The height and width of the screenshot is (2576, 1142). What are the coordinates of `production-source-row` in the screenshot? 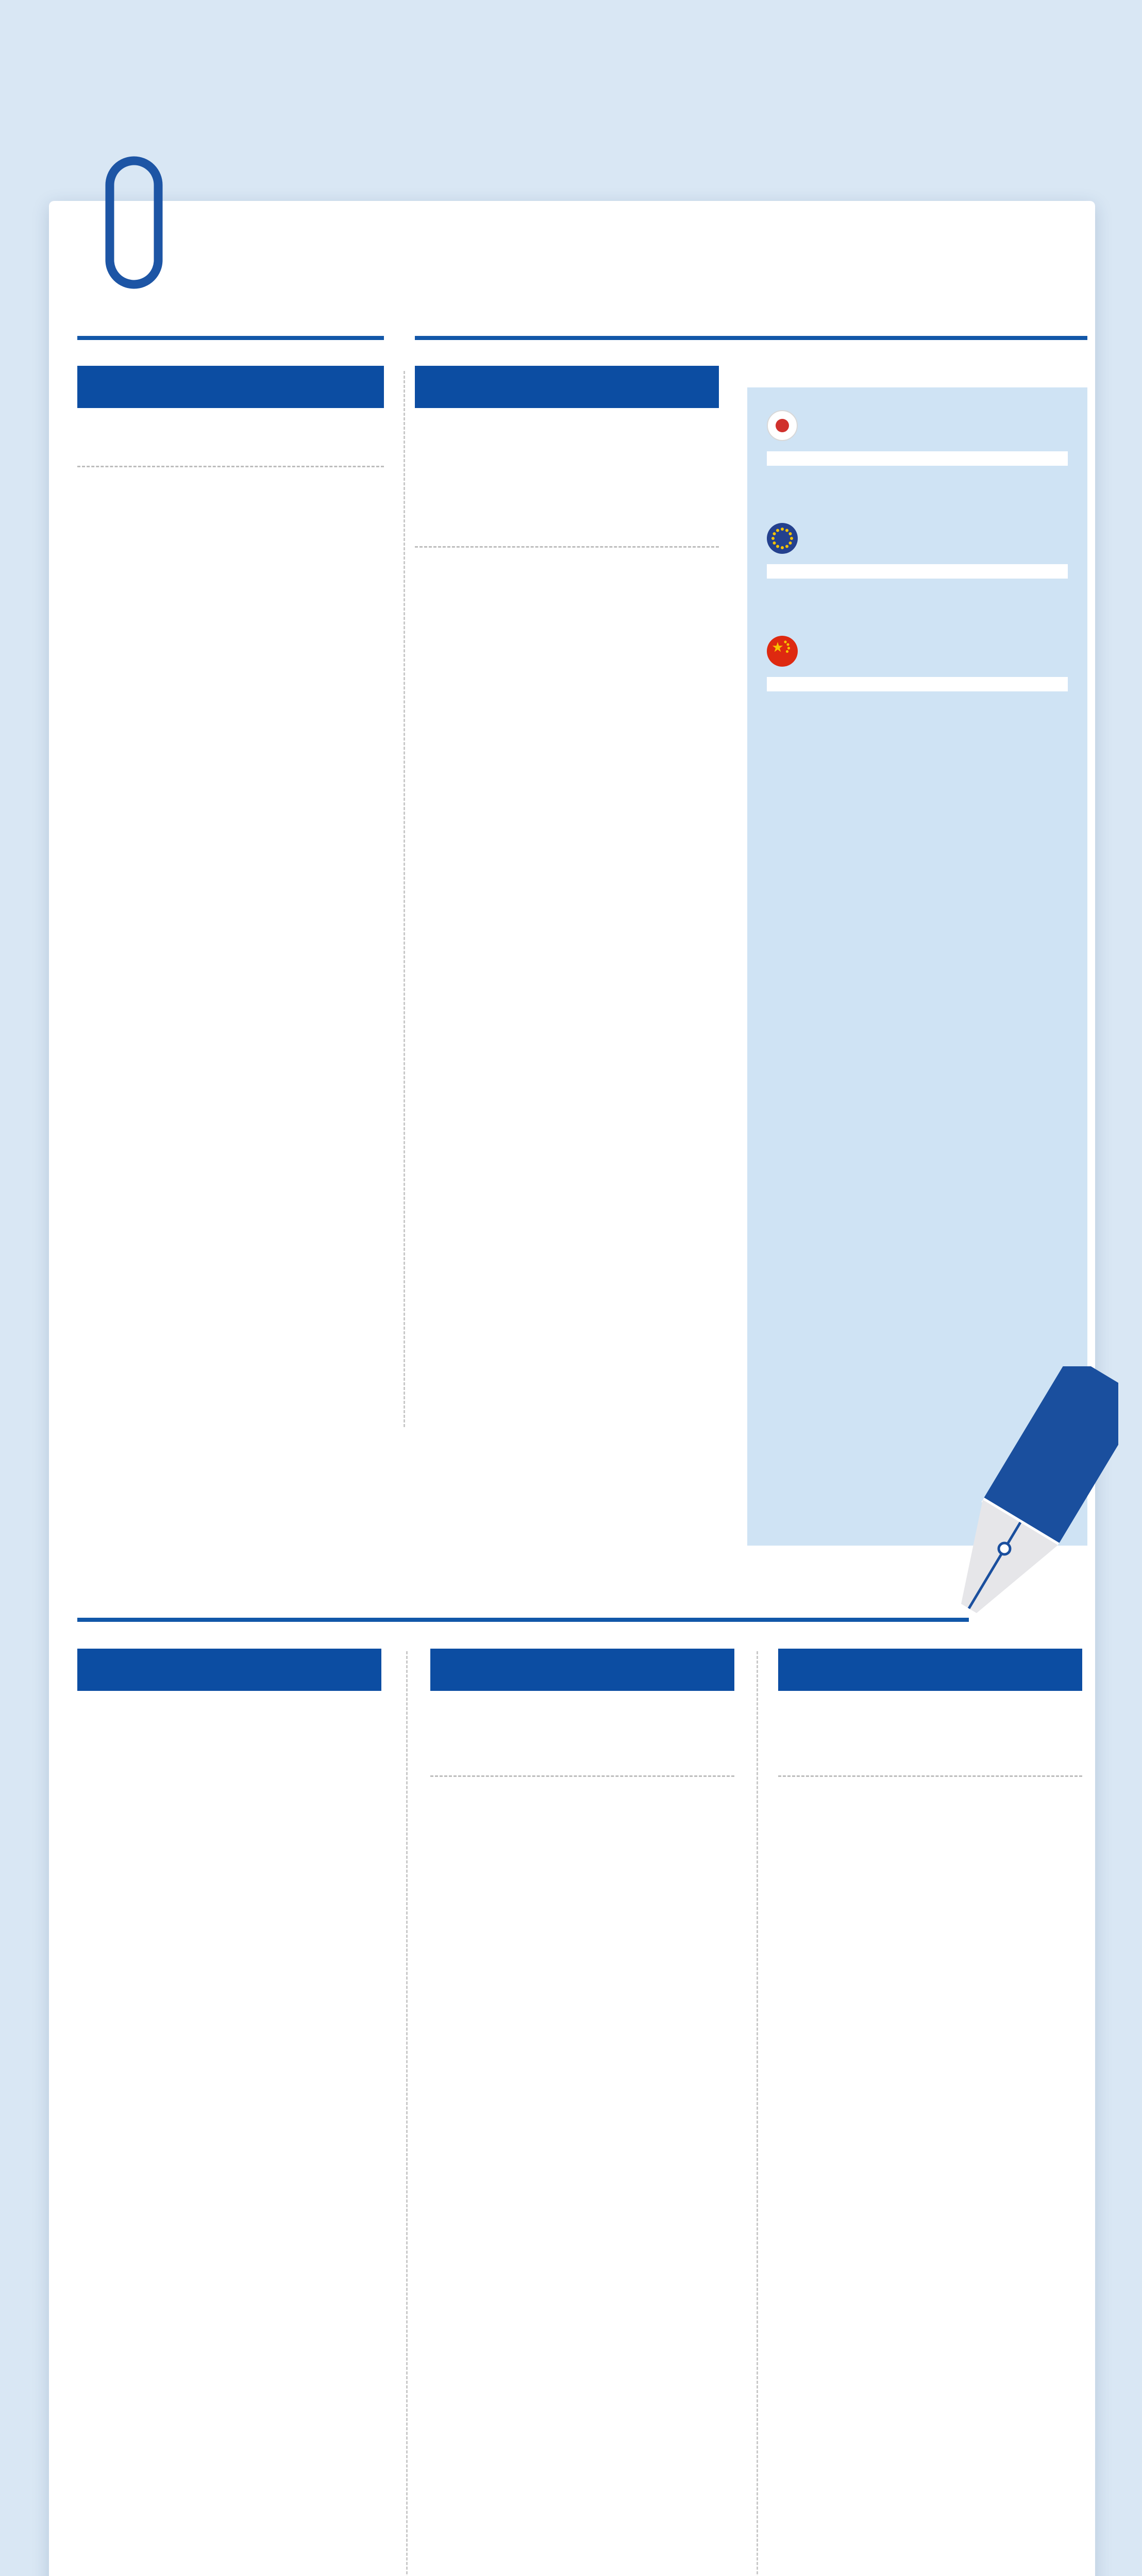 It's located at (229, 1721).